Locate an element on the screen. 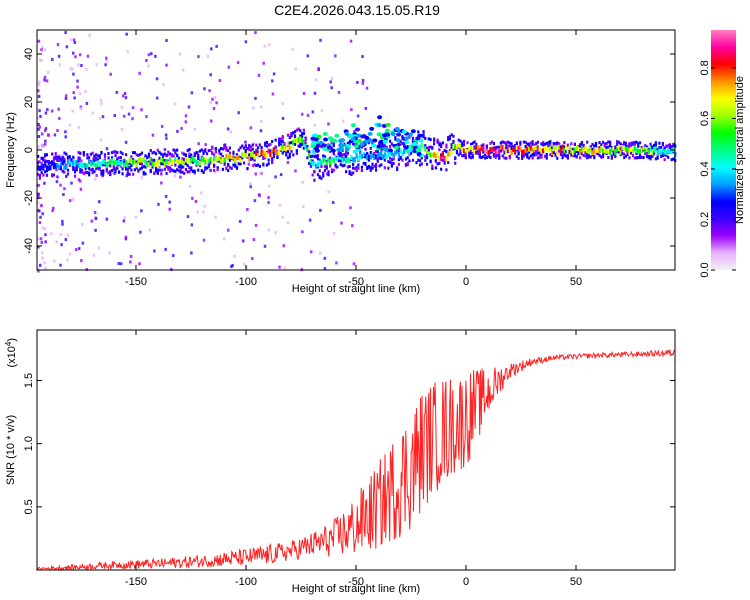 The image size is (750, 600). spectrogram-x-tick-label: 50 is located at coordinates (576, 282).